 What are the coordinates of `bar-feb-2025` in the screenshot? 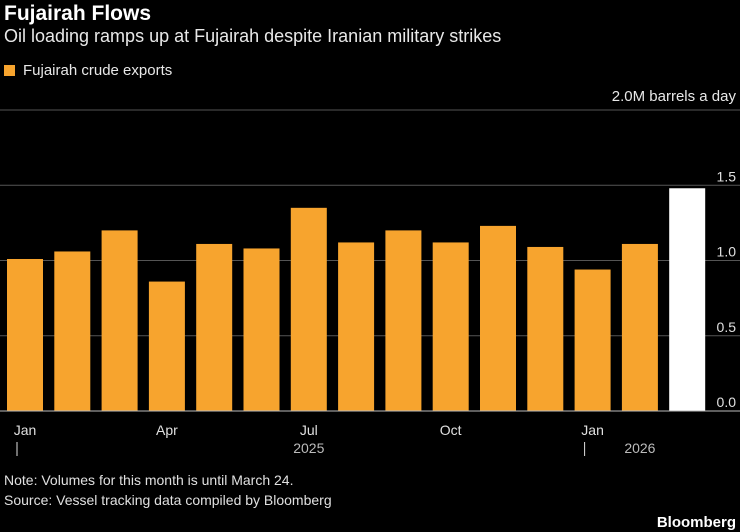 It's located at (72, 331).